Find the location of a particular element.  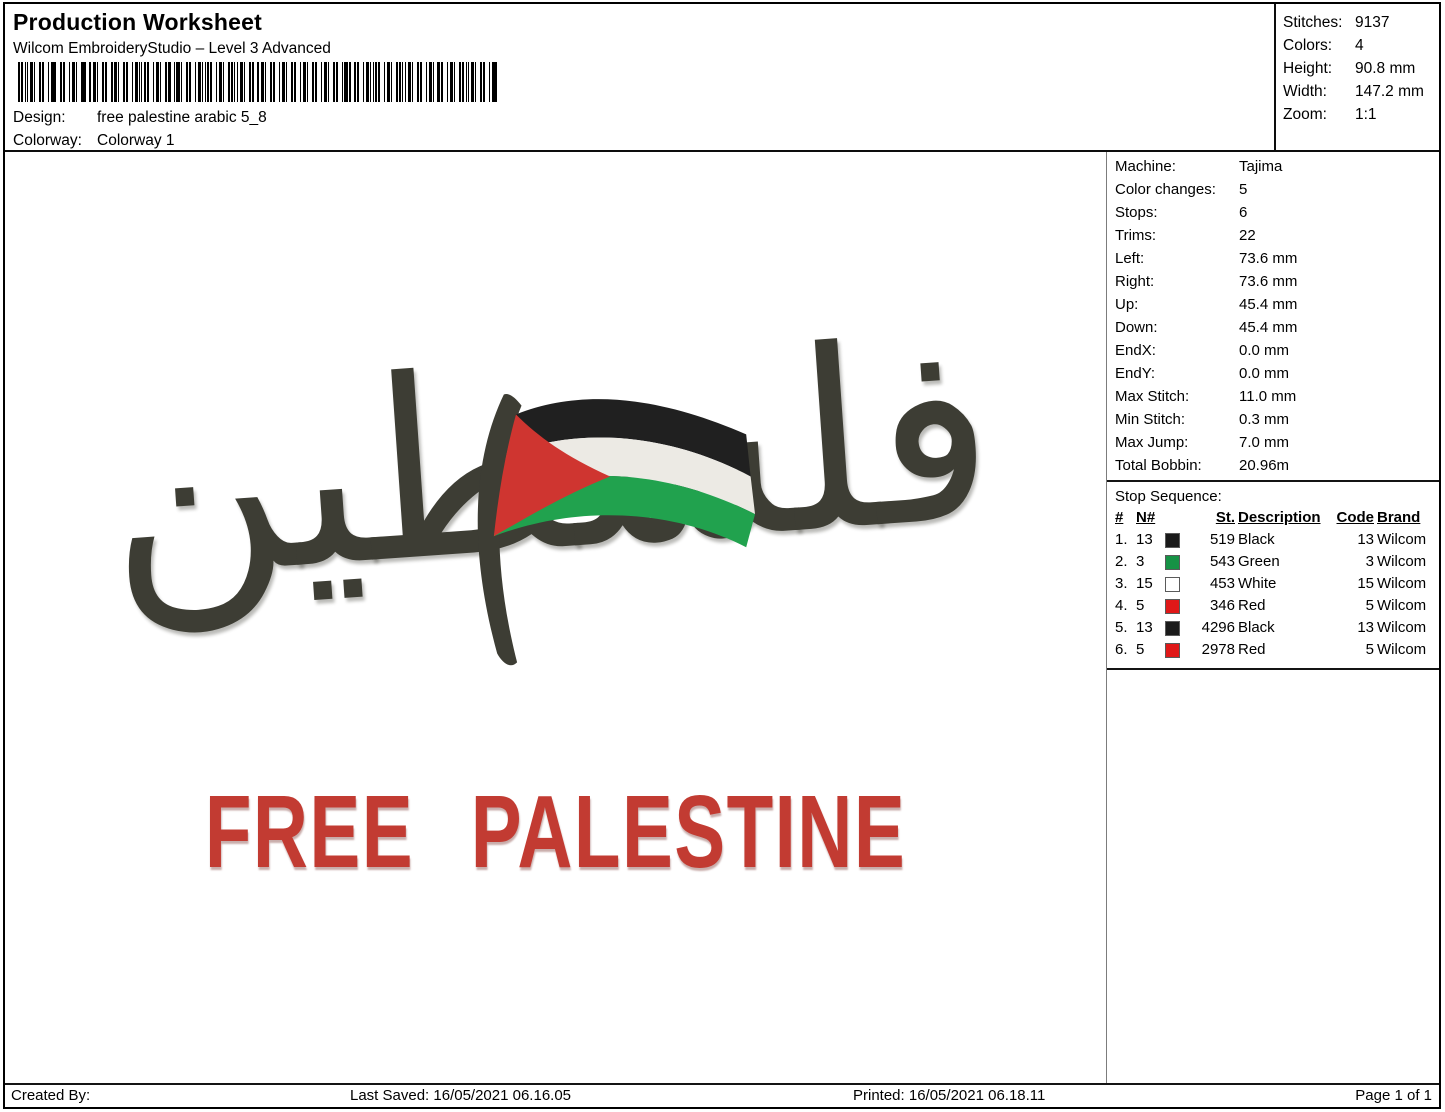

stop-row-num: 2. is located at coordinates (1121, 561).